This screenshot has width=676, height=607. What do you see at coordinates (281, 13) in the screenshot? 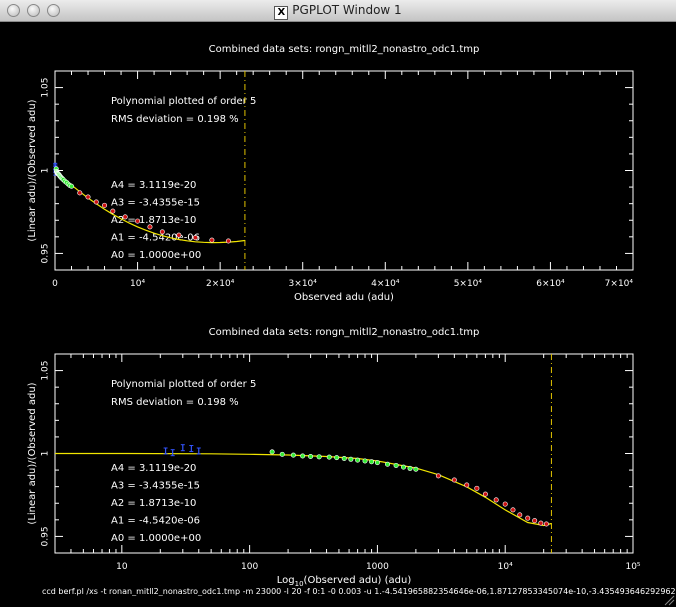
I see `x11-icon: X` at bounding box center [281, 13].